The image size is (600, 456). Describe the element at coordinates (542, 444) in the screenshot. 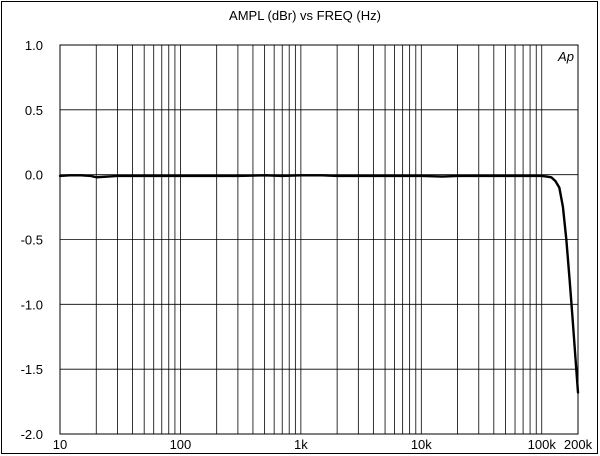

I see `x-tick-label: 100k` at that location.